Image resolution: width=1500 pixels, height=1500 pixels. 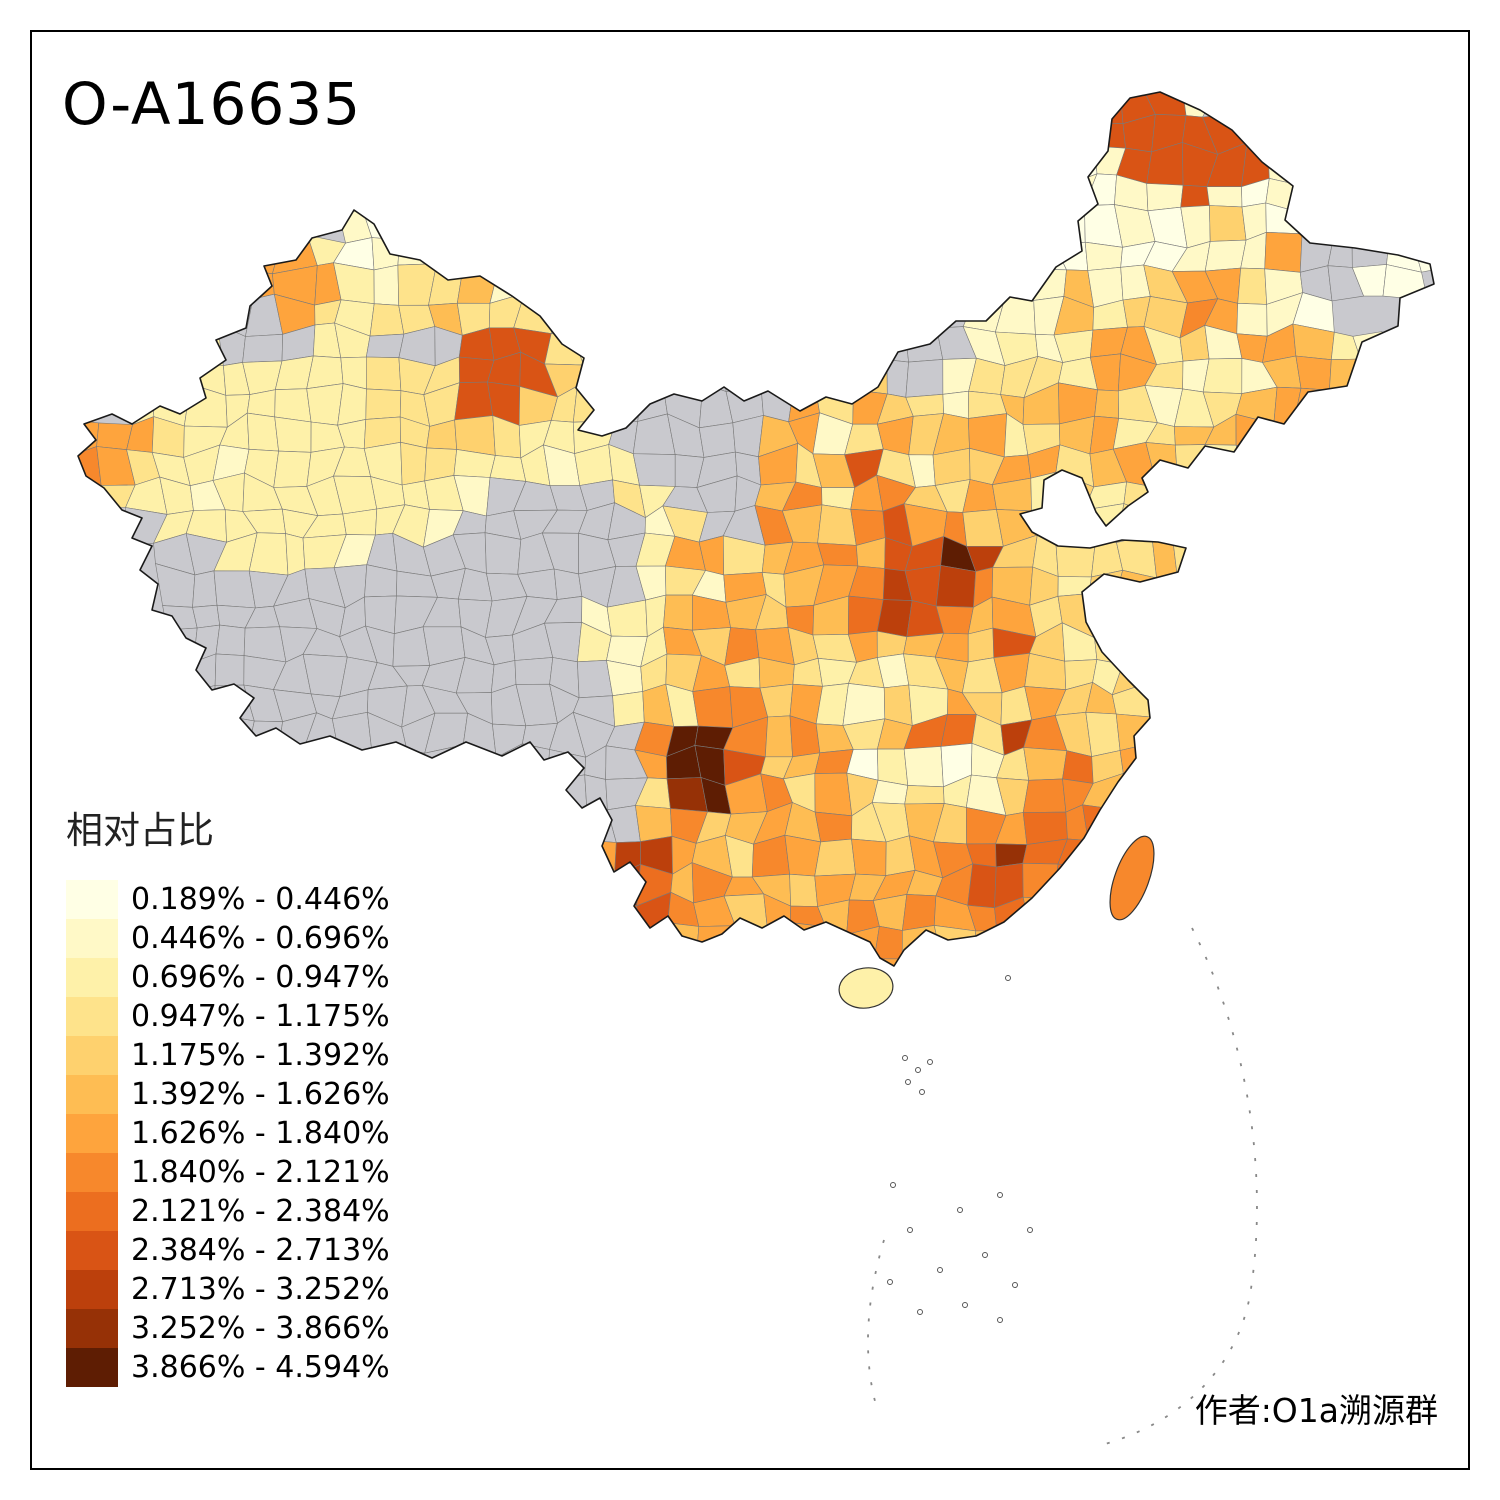 I want to click on legend-item: 0.189% - 0.446%, so click(x=228, y=899).